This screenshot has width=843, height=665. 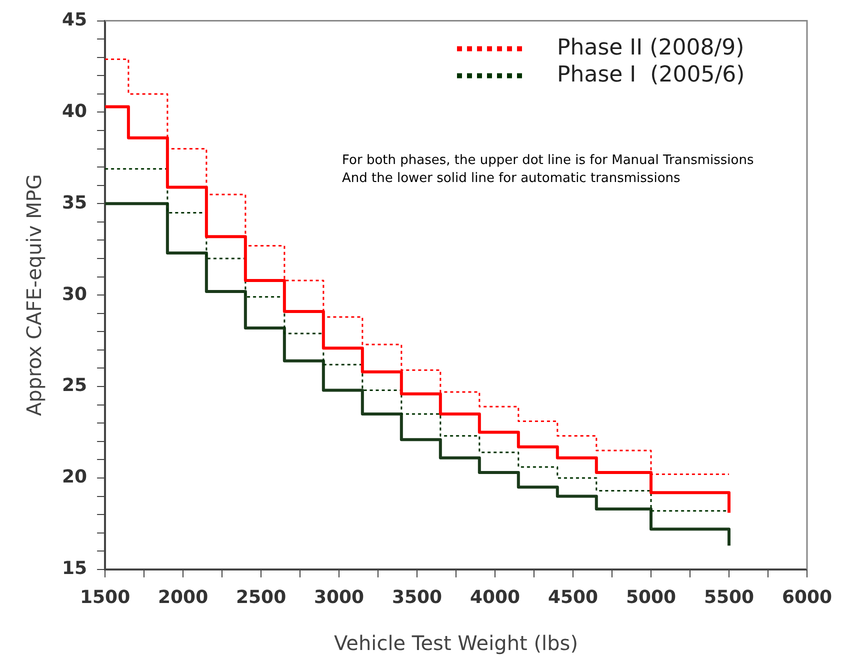 What do you see at coordinates (573, 597) in the screenshot?
I see `x-tick-label: 4500` at bounding box center [573, 597].